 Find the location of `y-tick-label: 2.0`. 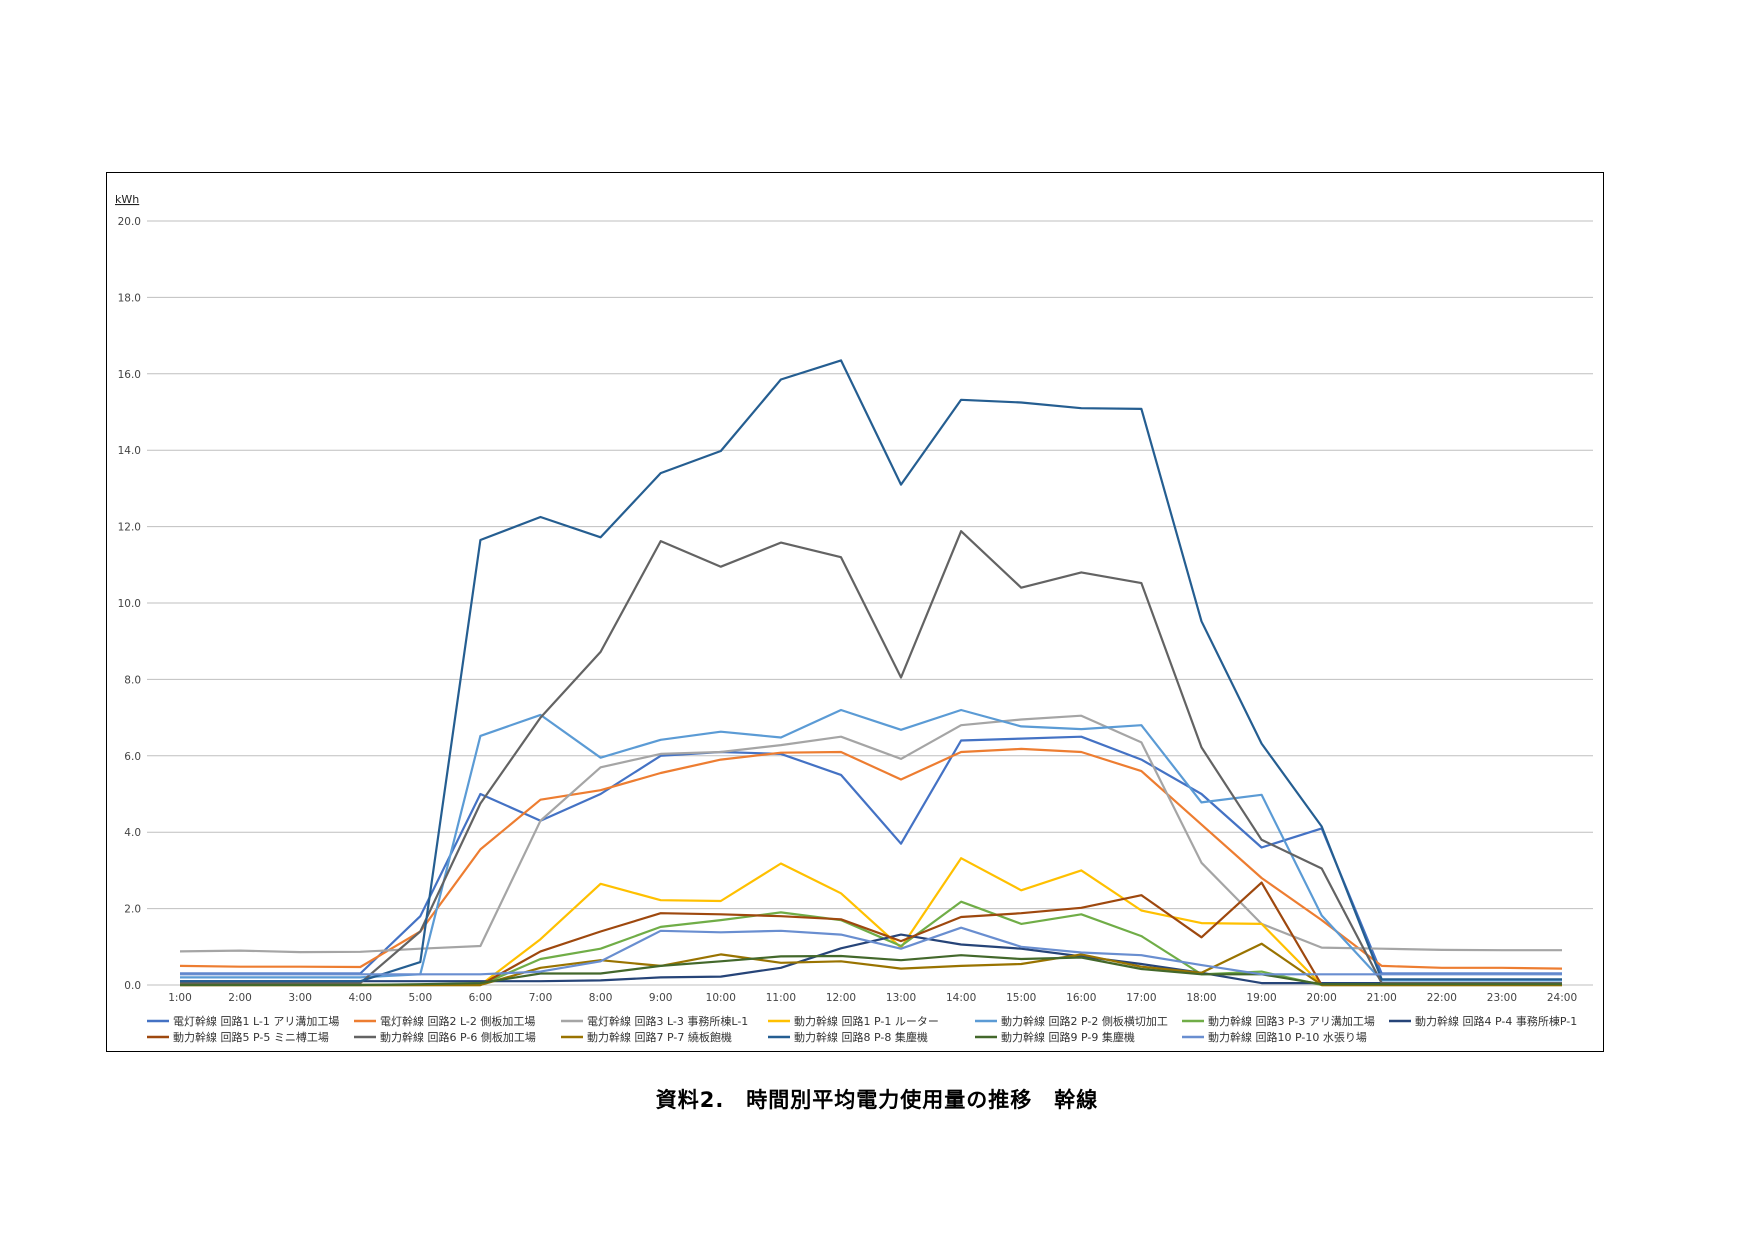

y-tick-label: 2.0 is located at coordinates (132, 910).